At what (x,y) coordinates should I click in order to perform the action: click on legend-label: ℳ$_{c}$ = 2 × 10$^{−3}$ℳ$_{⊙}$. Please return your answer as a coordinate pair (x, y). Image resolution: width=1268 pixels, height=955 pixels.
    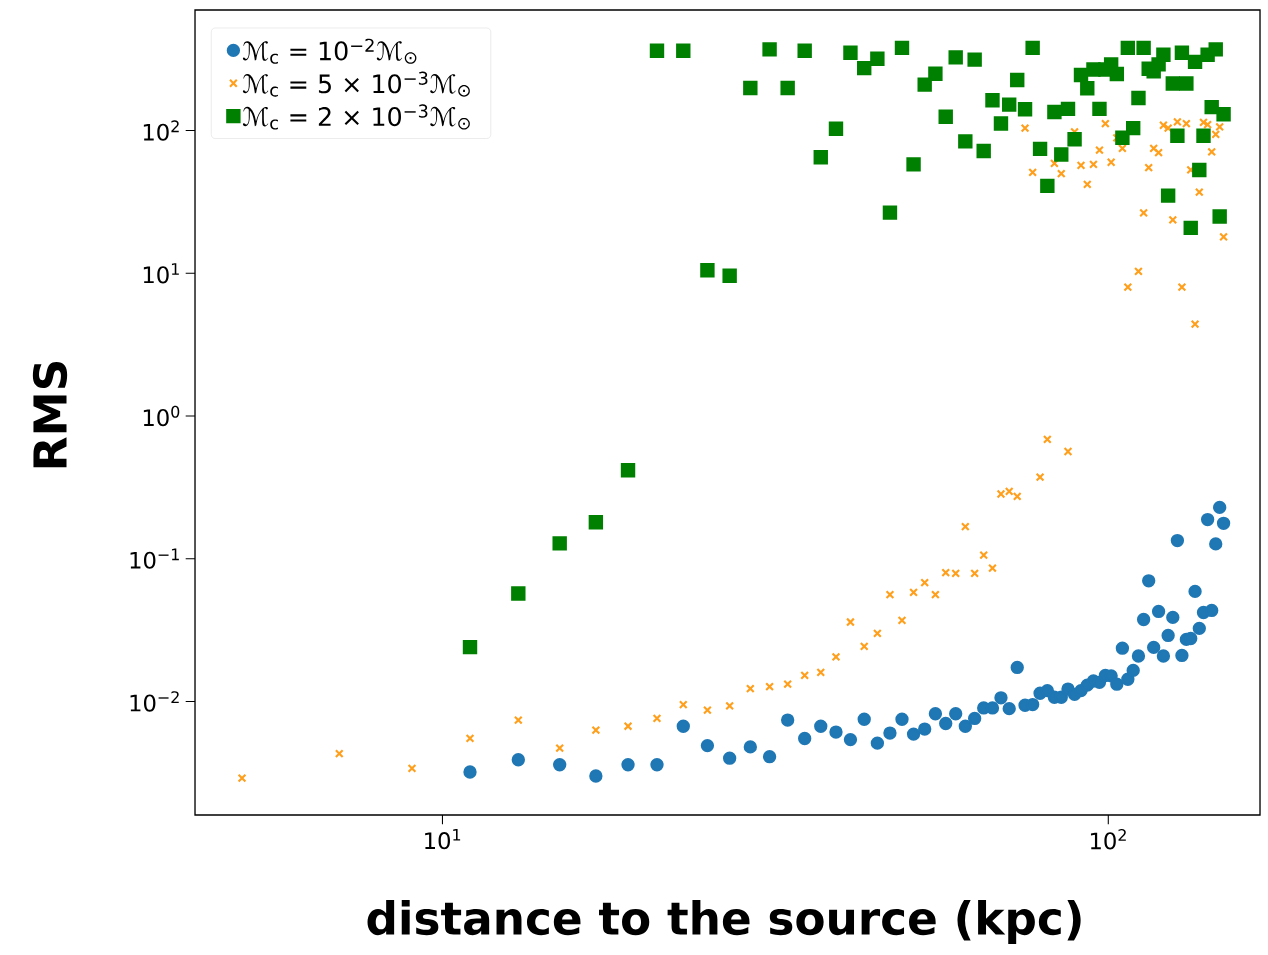
    Looking at the image, I should click on (356, 117).